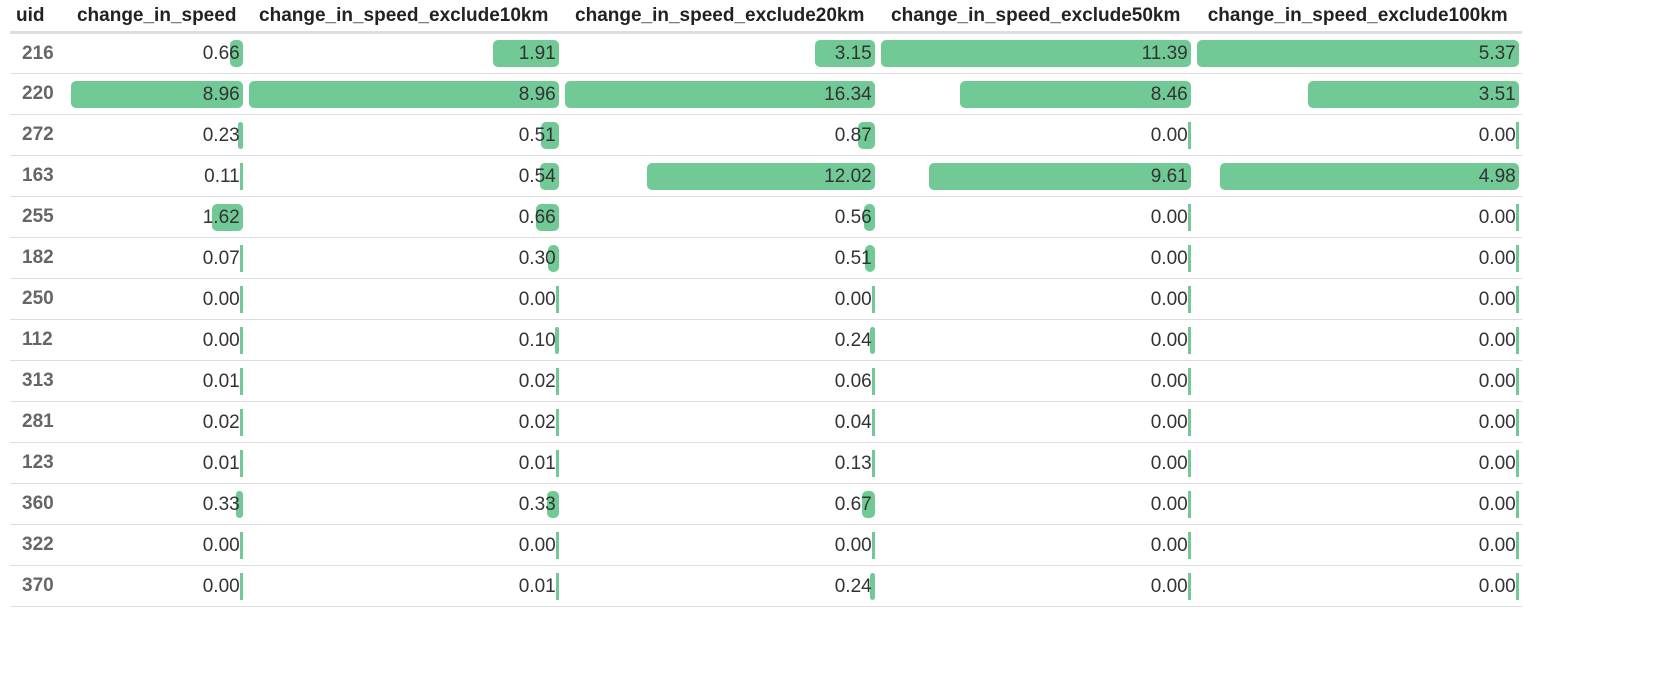 The height and width of the screenshot is (677, 1672). What do you see at coordinates (853, 135) in the screenshot?
I see `cell-value: 0.87` at bounding box center [853, 135].